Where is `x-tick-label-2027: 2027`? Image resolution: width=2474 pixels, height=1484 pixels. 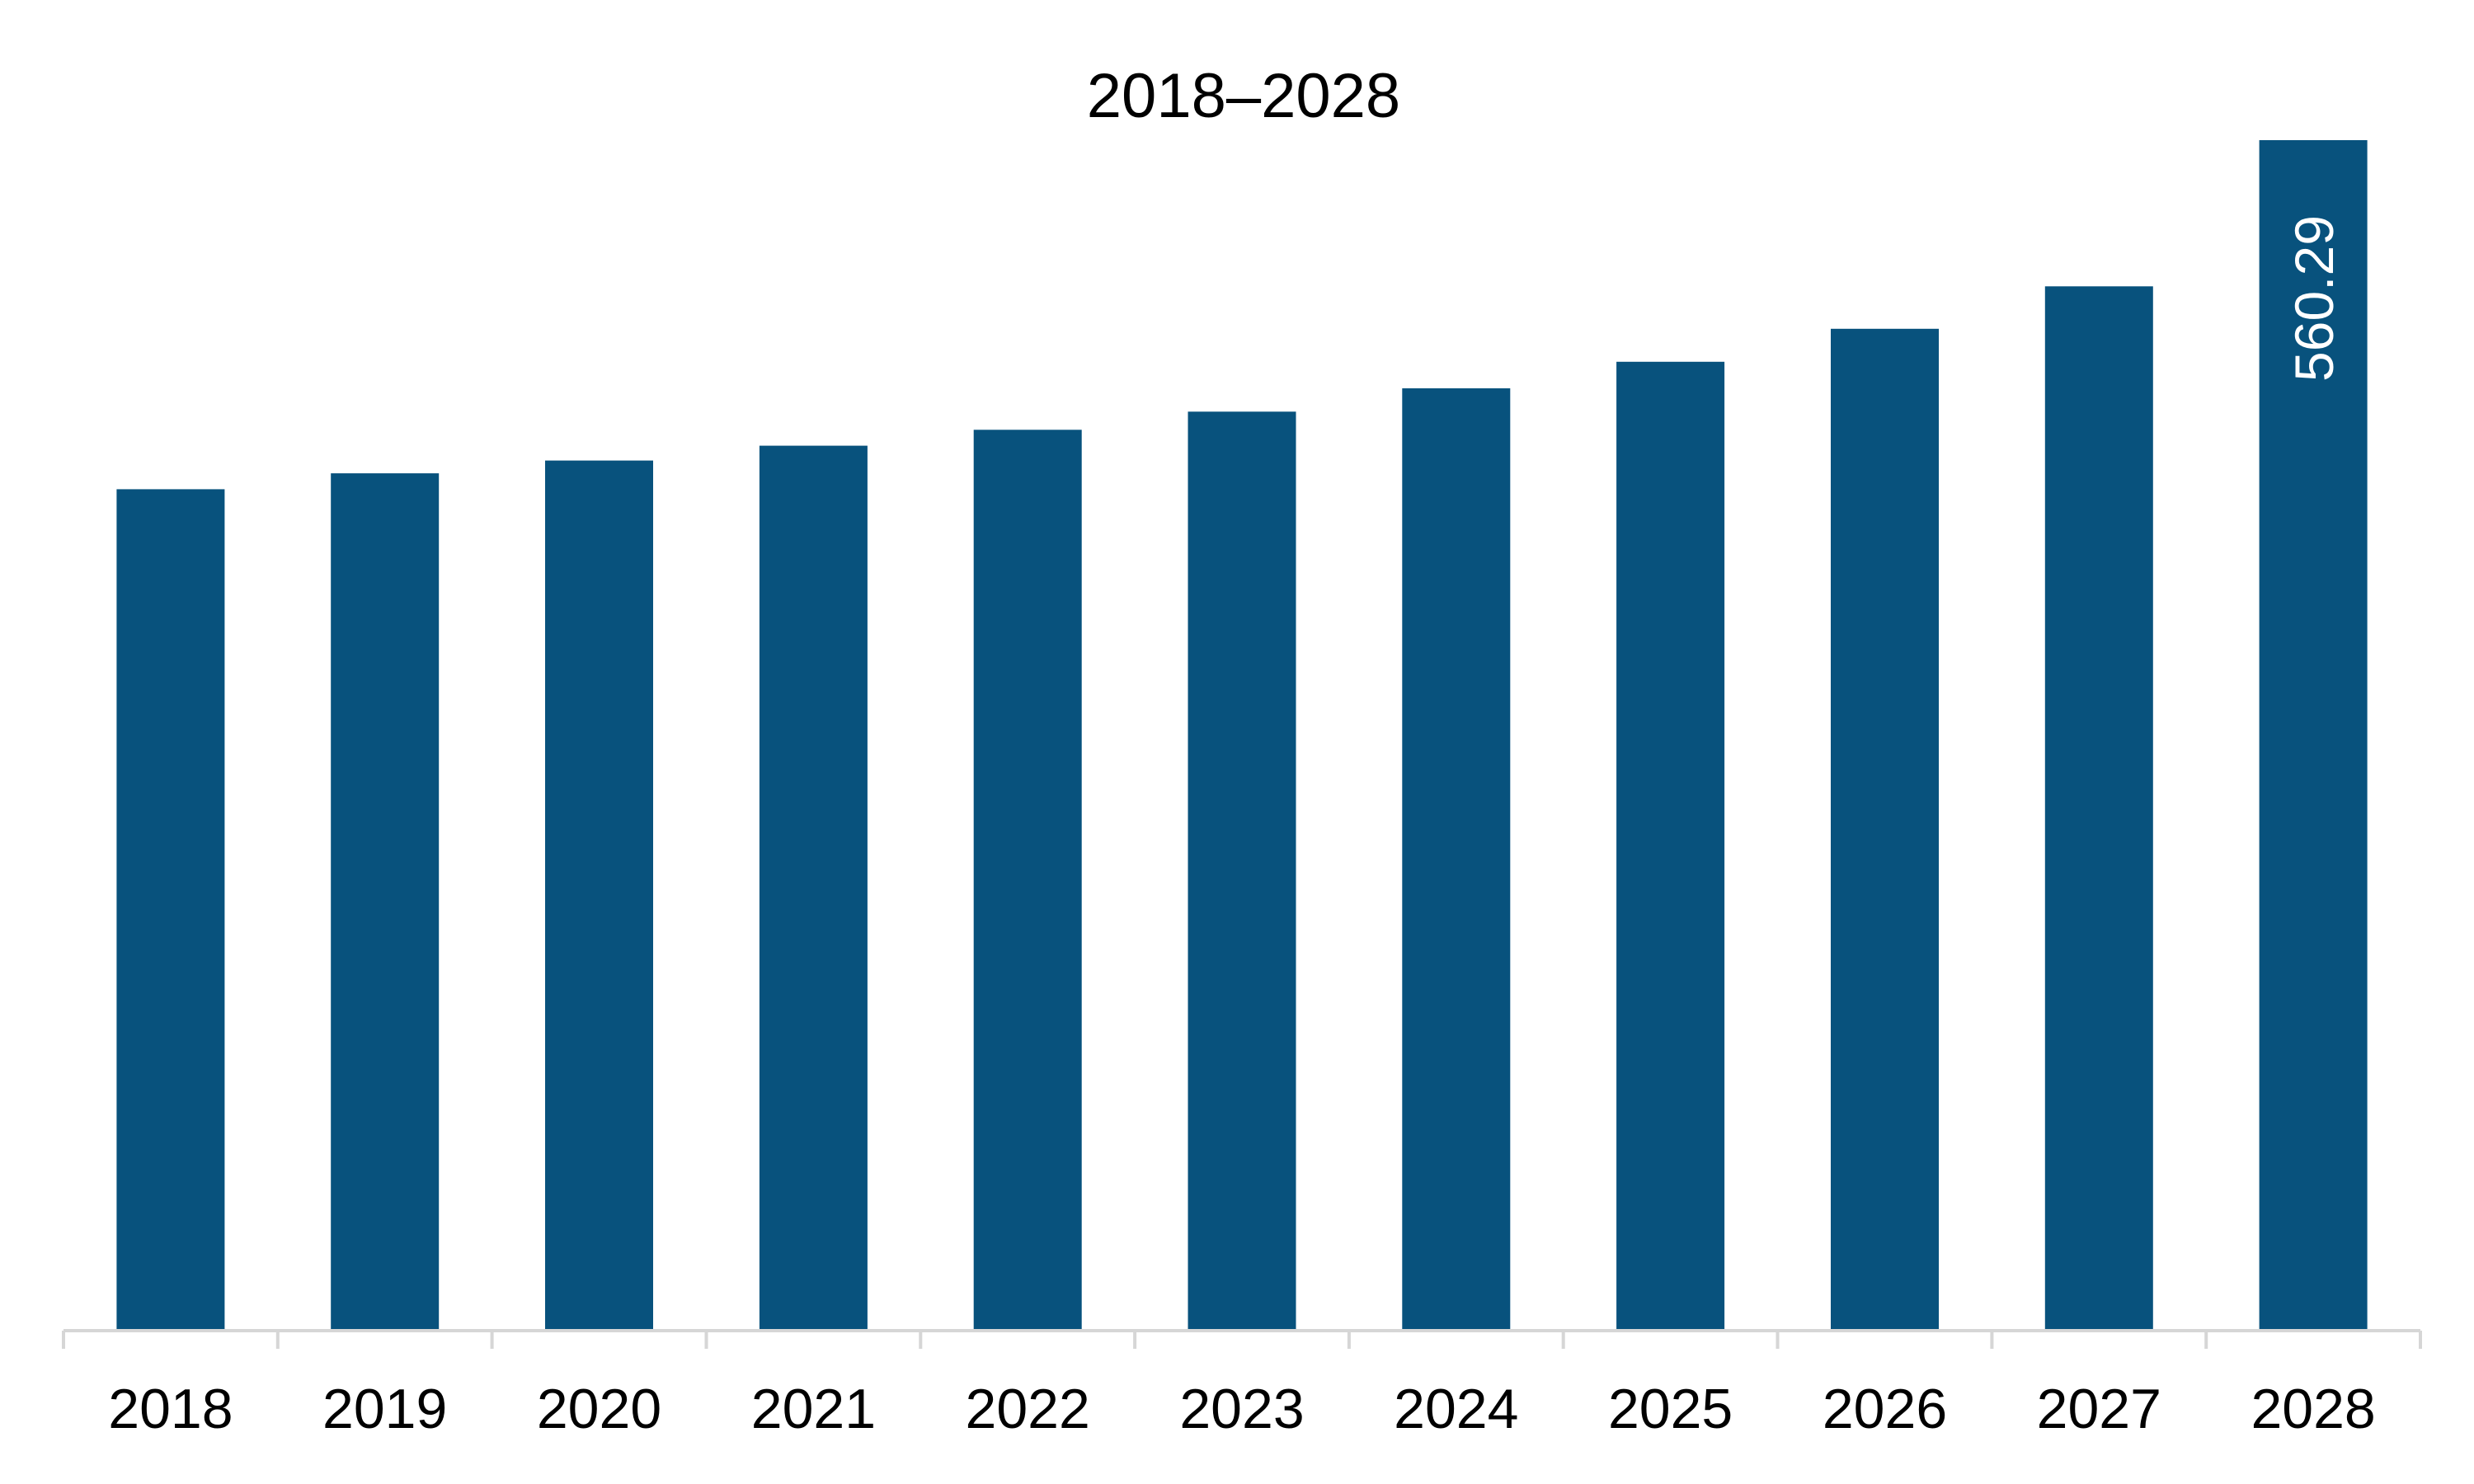
x-tick-label-2027: 2027 is located at coordinates (2099, 1409).